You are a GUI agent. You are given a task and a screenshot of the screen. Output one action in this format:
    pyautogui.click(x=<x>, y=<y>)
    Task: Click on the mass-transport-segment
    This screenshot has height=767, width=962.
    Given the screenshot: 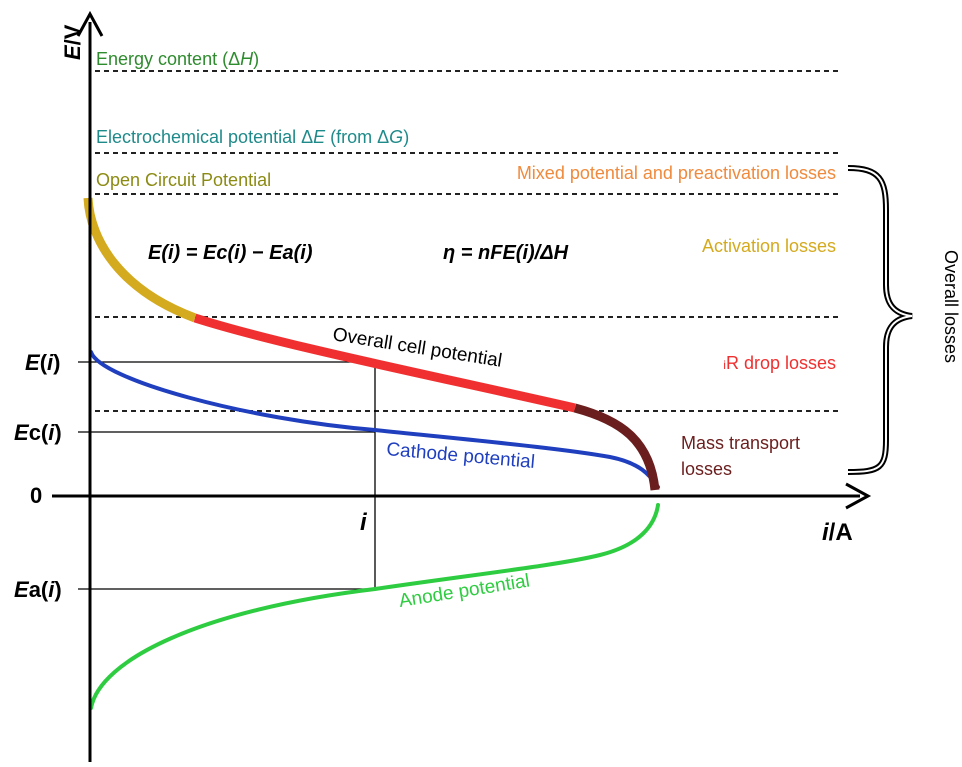 What is the action you would take?
    pyautogui.click(x=616, y=447)
    